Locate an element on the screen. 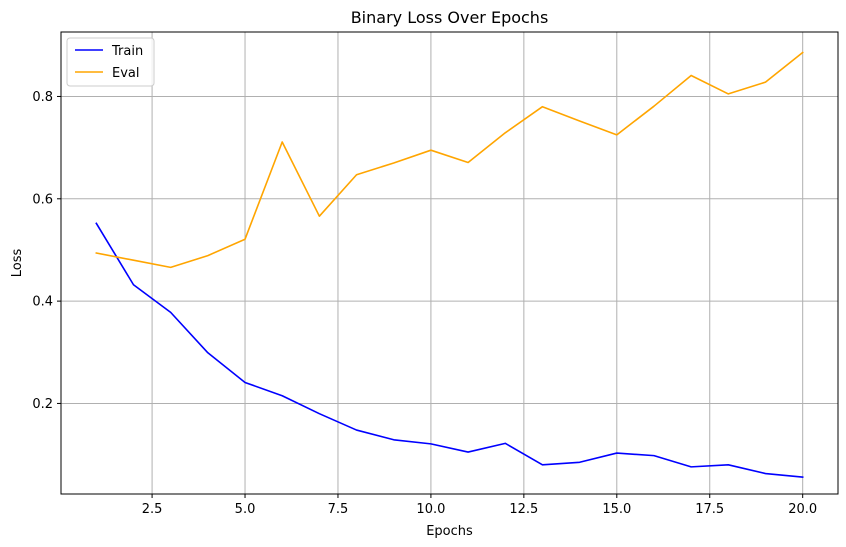 The width and height of the screenshot is (846, 547). x-tick-label: 17.5 is located at coordinates (709, 509).